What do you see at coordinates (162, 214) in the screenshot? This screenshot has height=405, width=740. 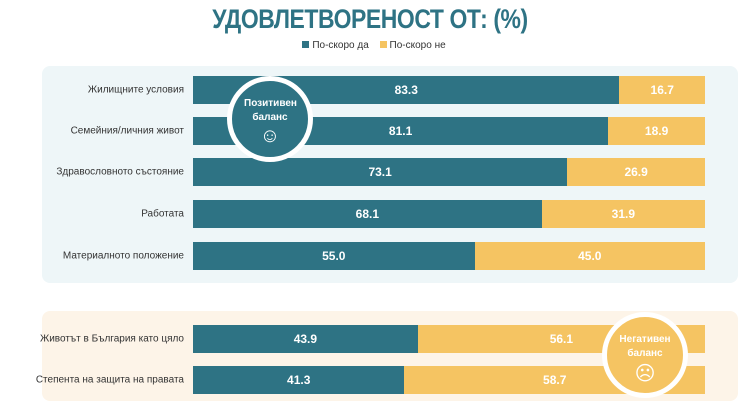 I see `category-label: Работата` at bounding box center [162, 214].